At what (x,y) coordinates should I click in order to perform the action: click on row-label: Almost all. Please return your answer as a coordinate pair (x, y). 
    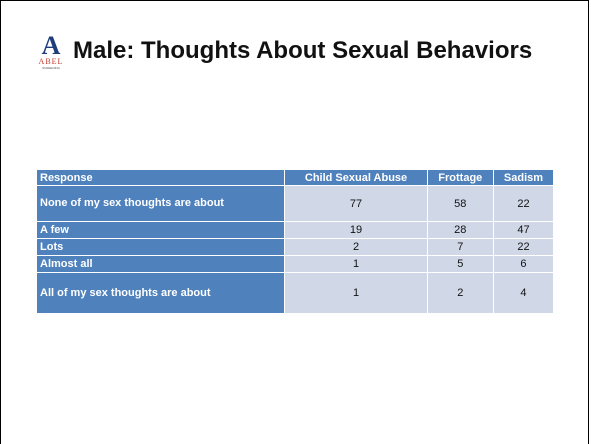
    Looking at the image, I should click on (160, 264).